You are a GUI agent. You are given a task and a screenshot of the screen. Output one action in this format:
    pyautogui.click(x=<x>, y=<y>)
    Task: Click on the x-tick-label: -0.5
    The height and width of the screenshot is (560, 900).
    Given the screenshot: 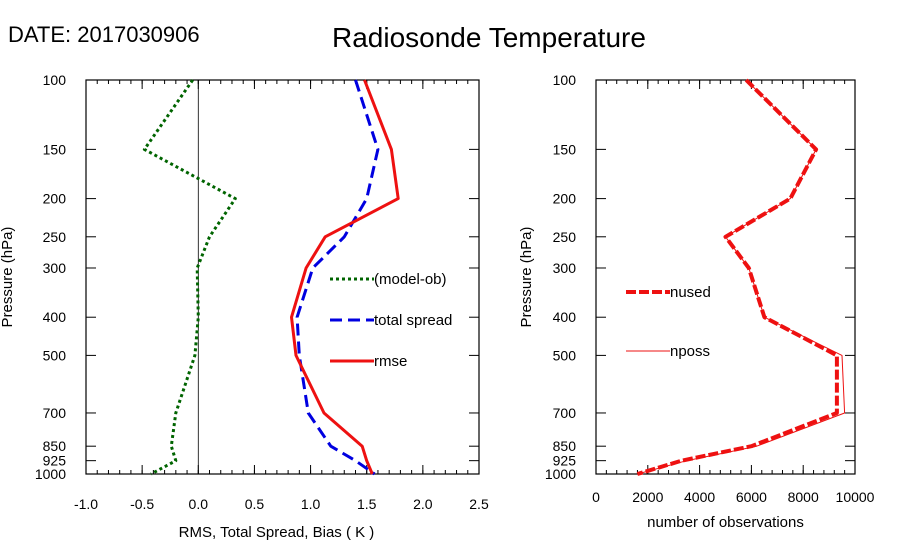 What is the action you would take?
    pyautogui.click(x=142, y=504)
    